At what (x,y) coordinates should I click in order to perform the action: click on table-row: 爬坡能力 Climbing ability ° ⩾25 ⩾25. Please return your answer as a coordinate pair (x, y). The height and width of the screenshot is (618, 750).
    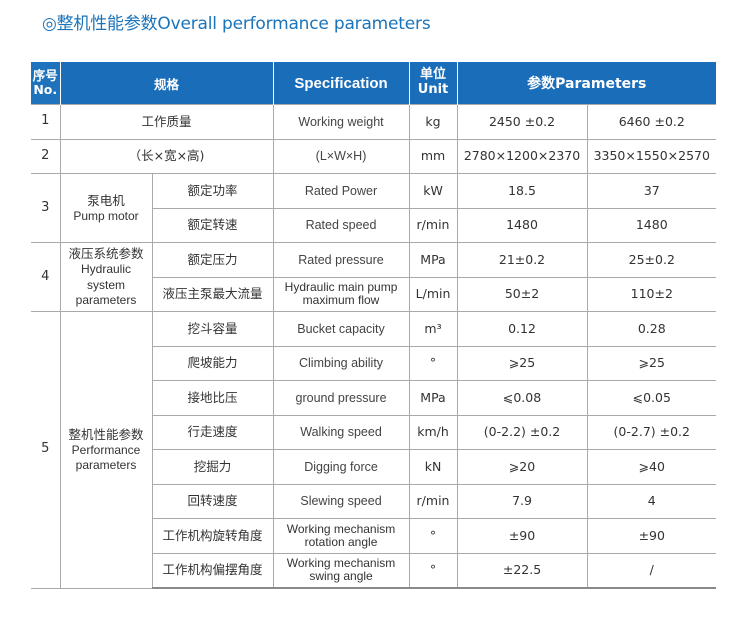
    Looking at the image, I should click on (374, 363).